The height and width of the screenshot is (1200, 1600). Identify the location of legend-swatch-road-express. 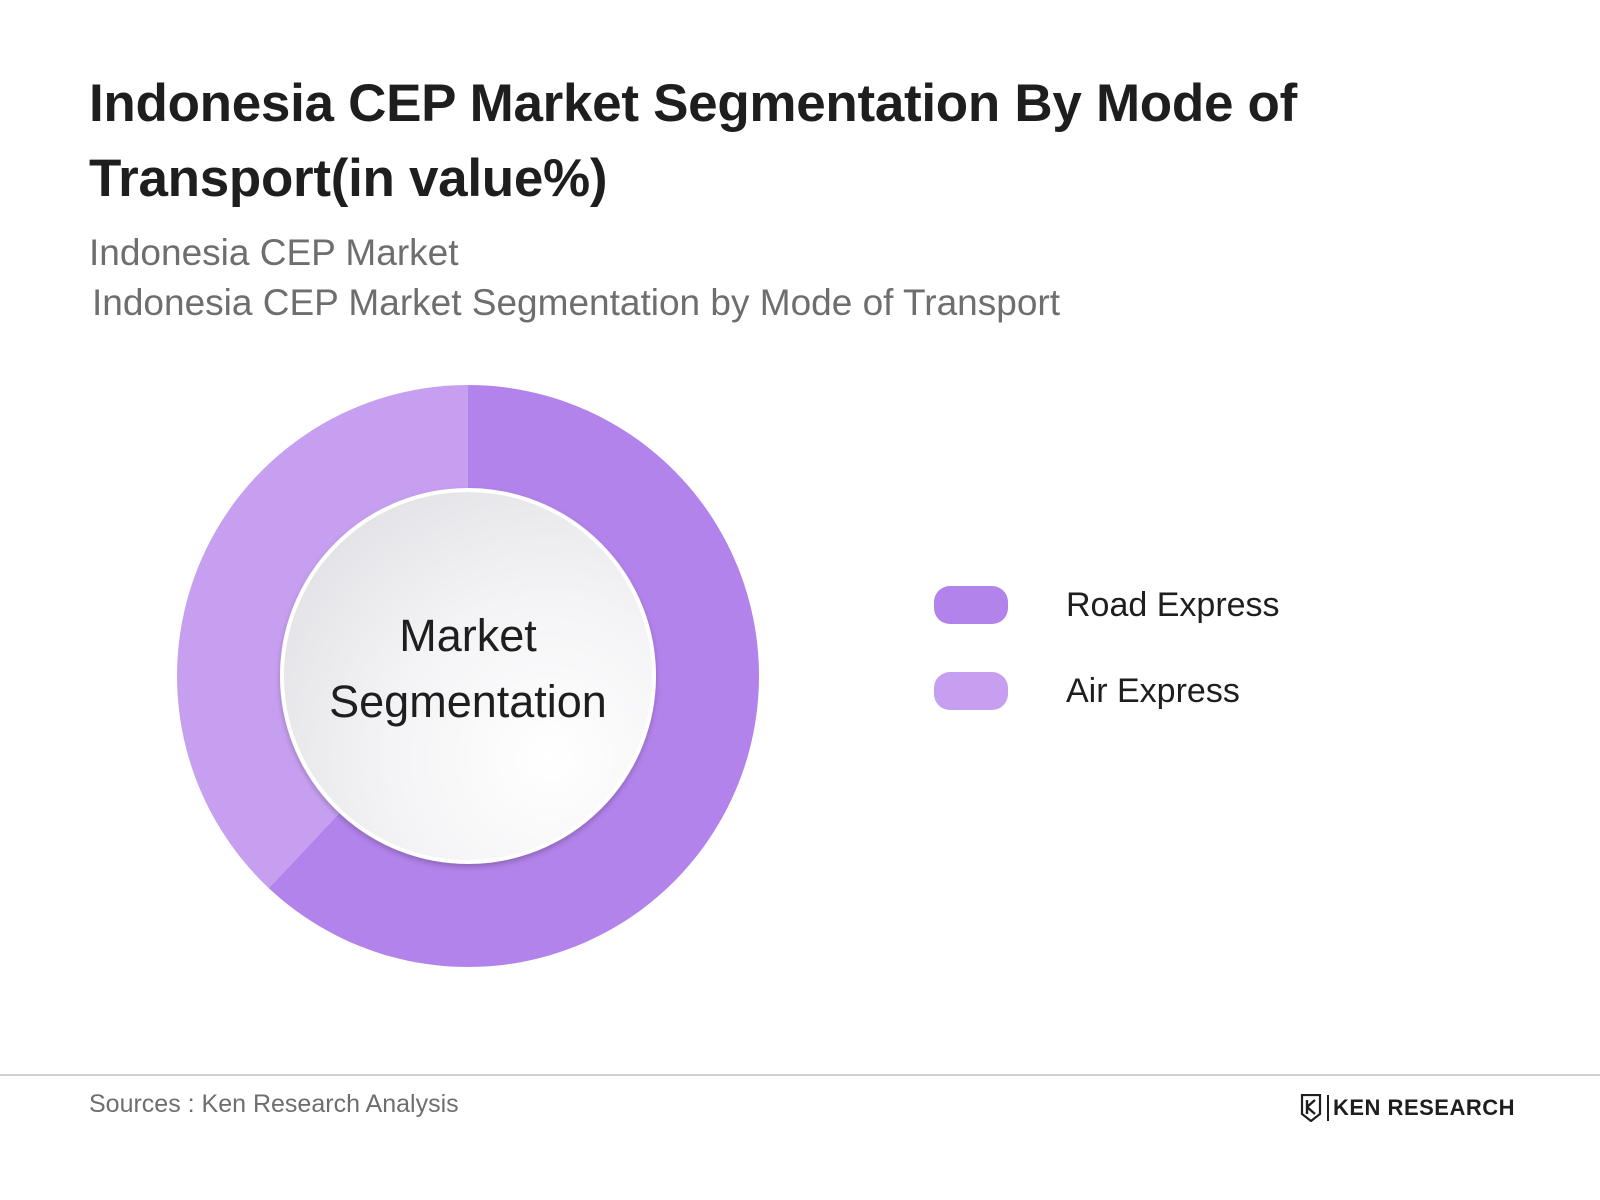
(971, 605).